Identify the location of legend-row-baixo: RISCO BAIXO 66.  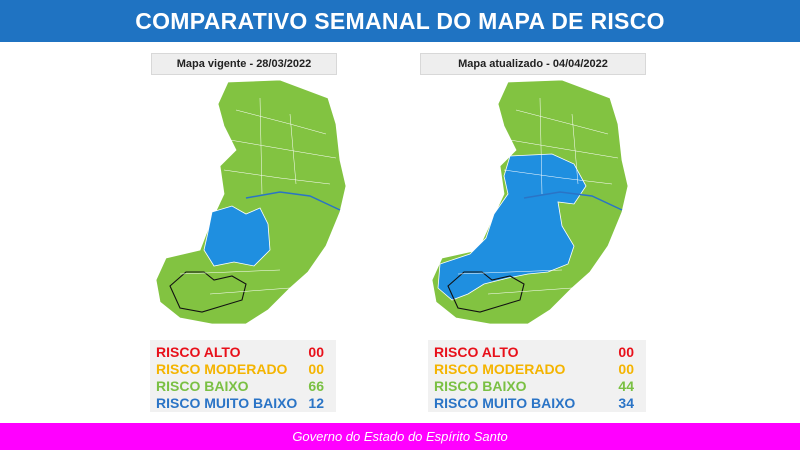
(243, 386).